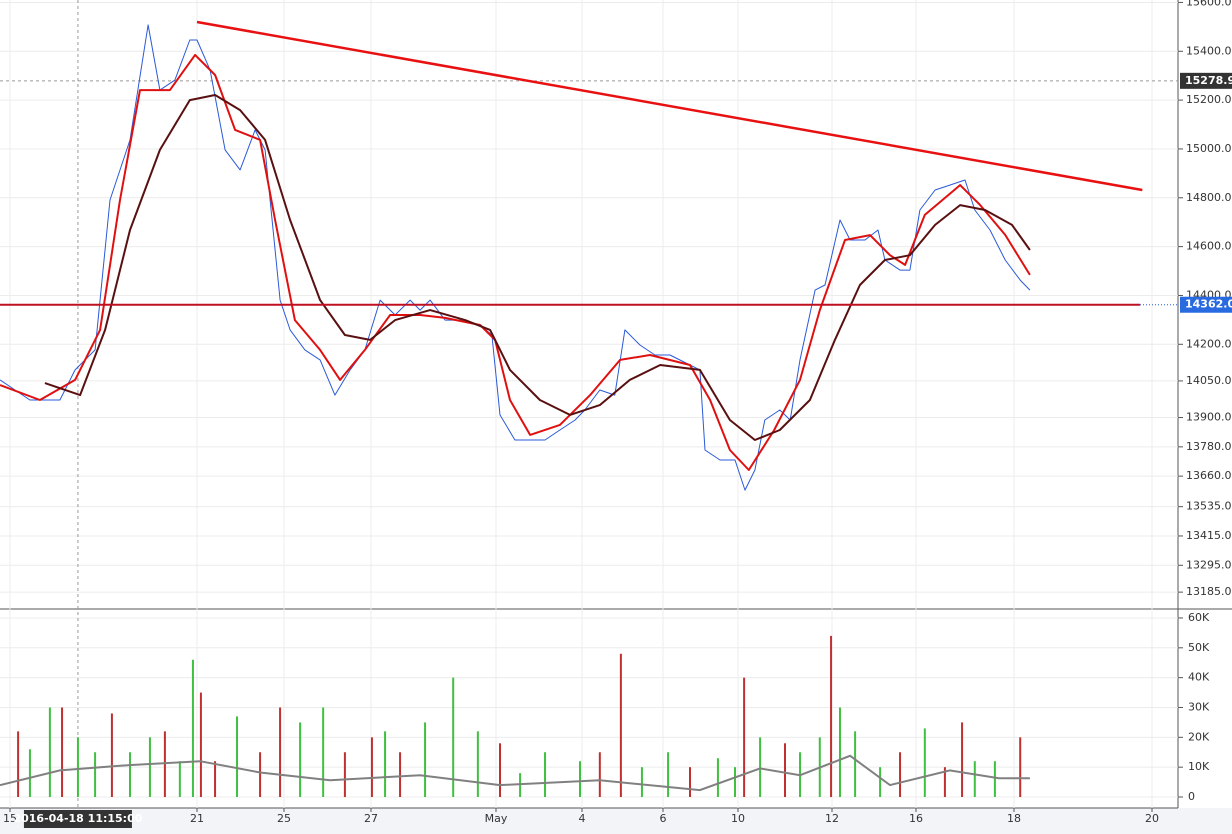 The image size is (1232, 834). I want to click on x-tick-label: 15, so click(10, 818).